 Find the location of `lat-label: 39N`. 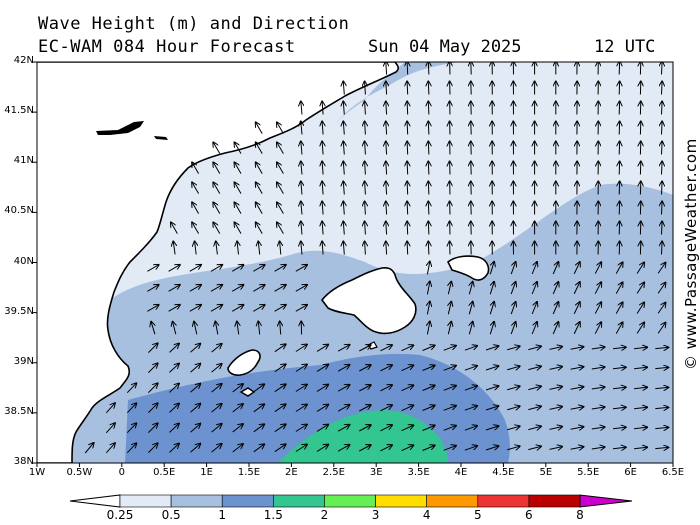

lat-label: 39N is located at coordinates (23, 361).